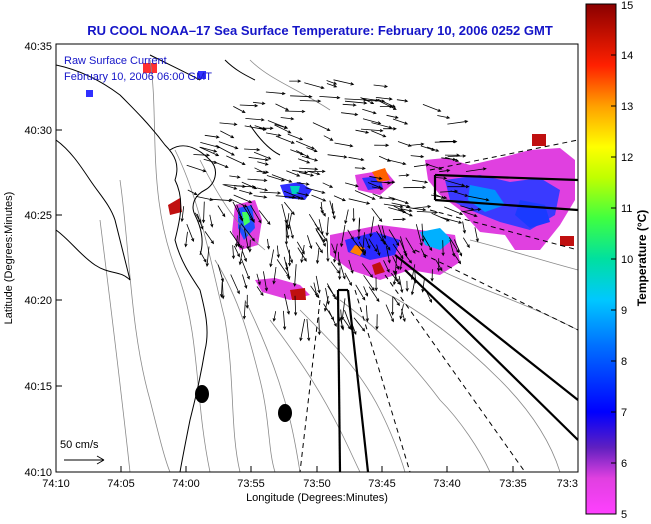  I want to click on scale-label: 50 cm/s, so click(79, 445).